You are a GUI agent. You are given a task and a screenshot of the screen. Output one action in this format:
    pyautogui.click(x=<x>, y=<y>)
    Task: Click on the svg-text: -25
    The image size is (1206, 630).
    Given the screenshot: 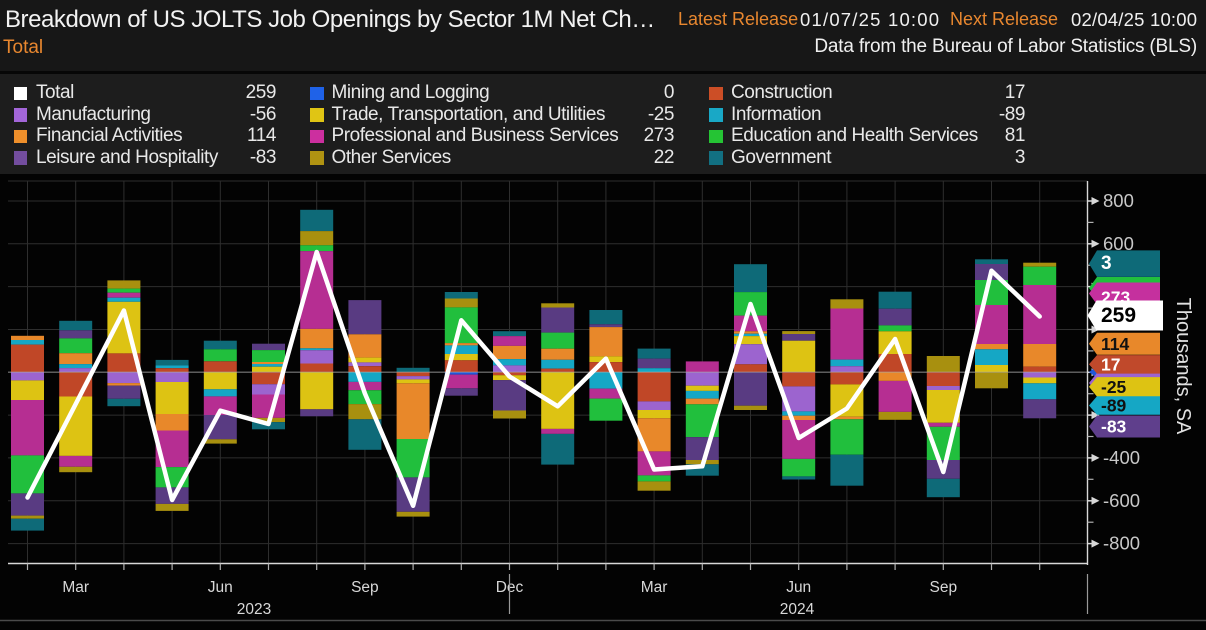 What is the action you would take?
    pyautogui.click(x=1114, y=387)
    